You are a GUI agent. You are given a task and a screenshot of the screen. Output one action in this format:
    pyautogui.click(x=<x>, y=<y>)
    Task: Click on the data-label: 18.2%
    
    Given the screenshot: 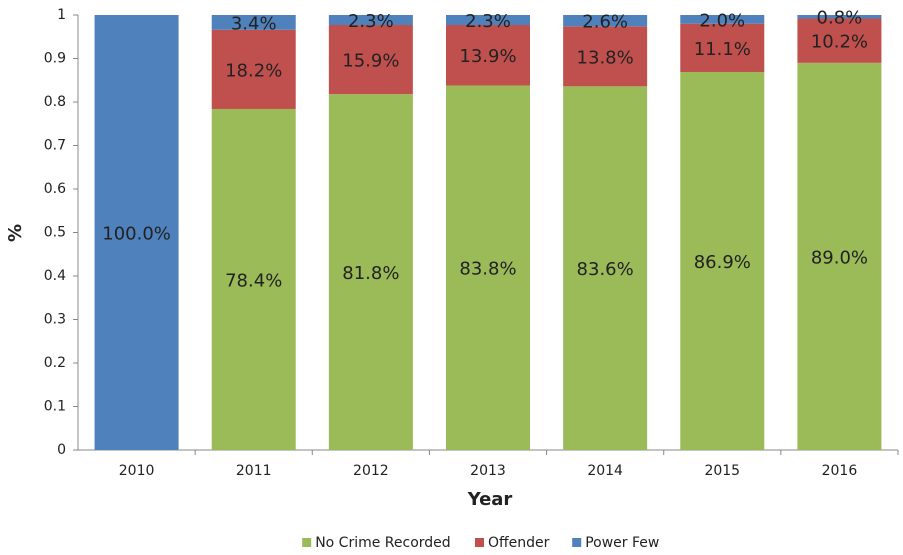 What is the action you would take?
    pyautogui.click(x=253, y=70)
    